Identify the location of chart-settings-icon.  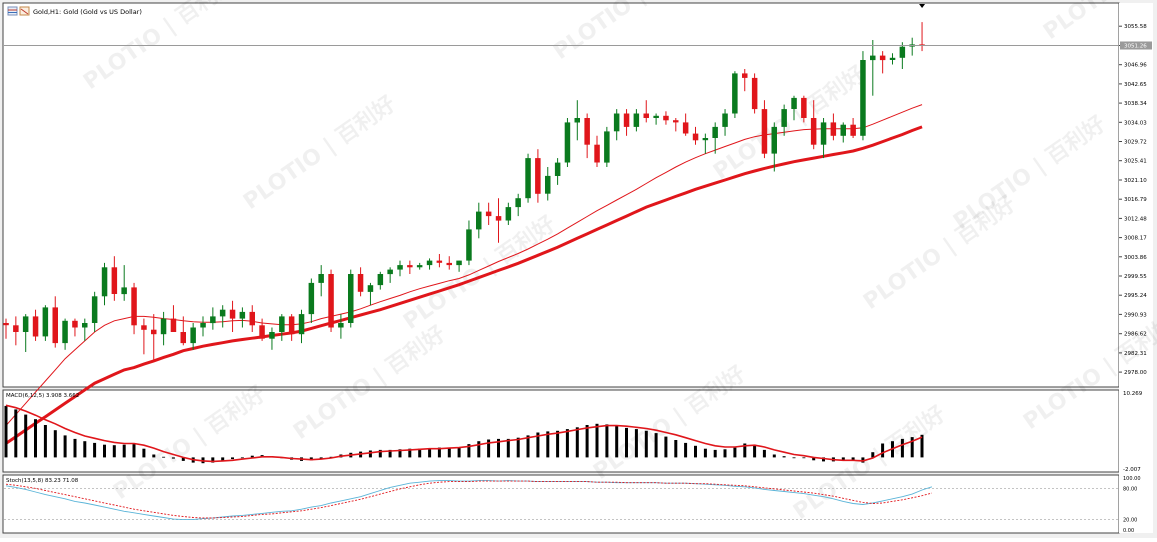
(24, 11).